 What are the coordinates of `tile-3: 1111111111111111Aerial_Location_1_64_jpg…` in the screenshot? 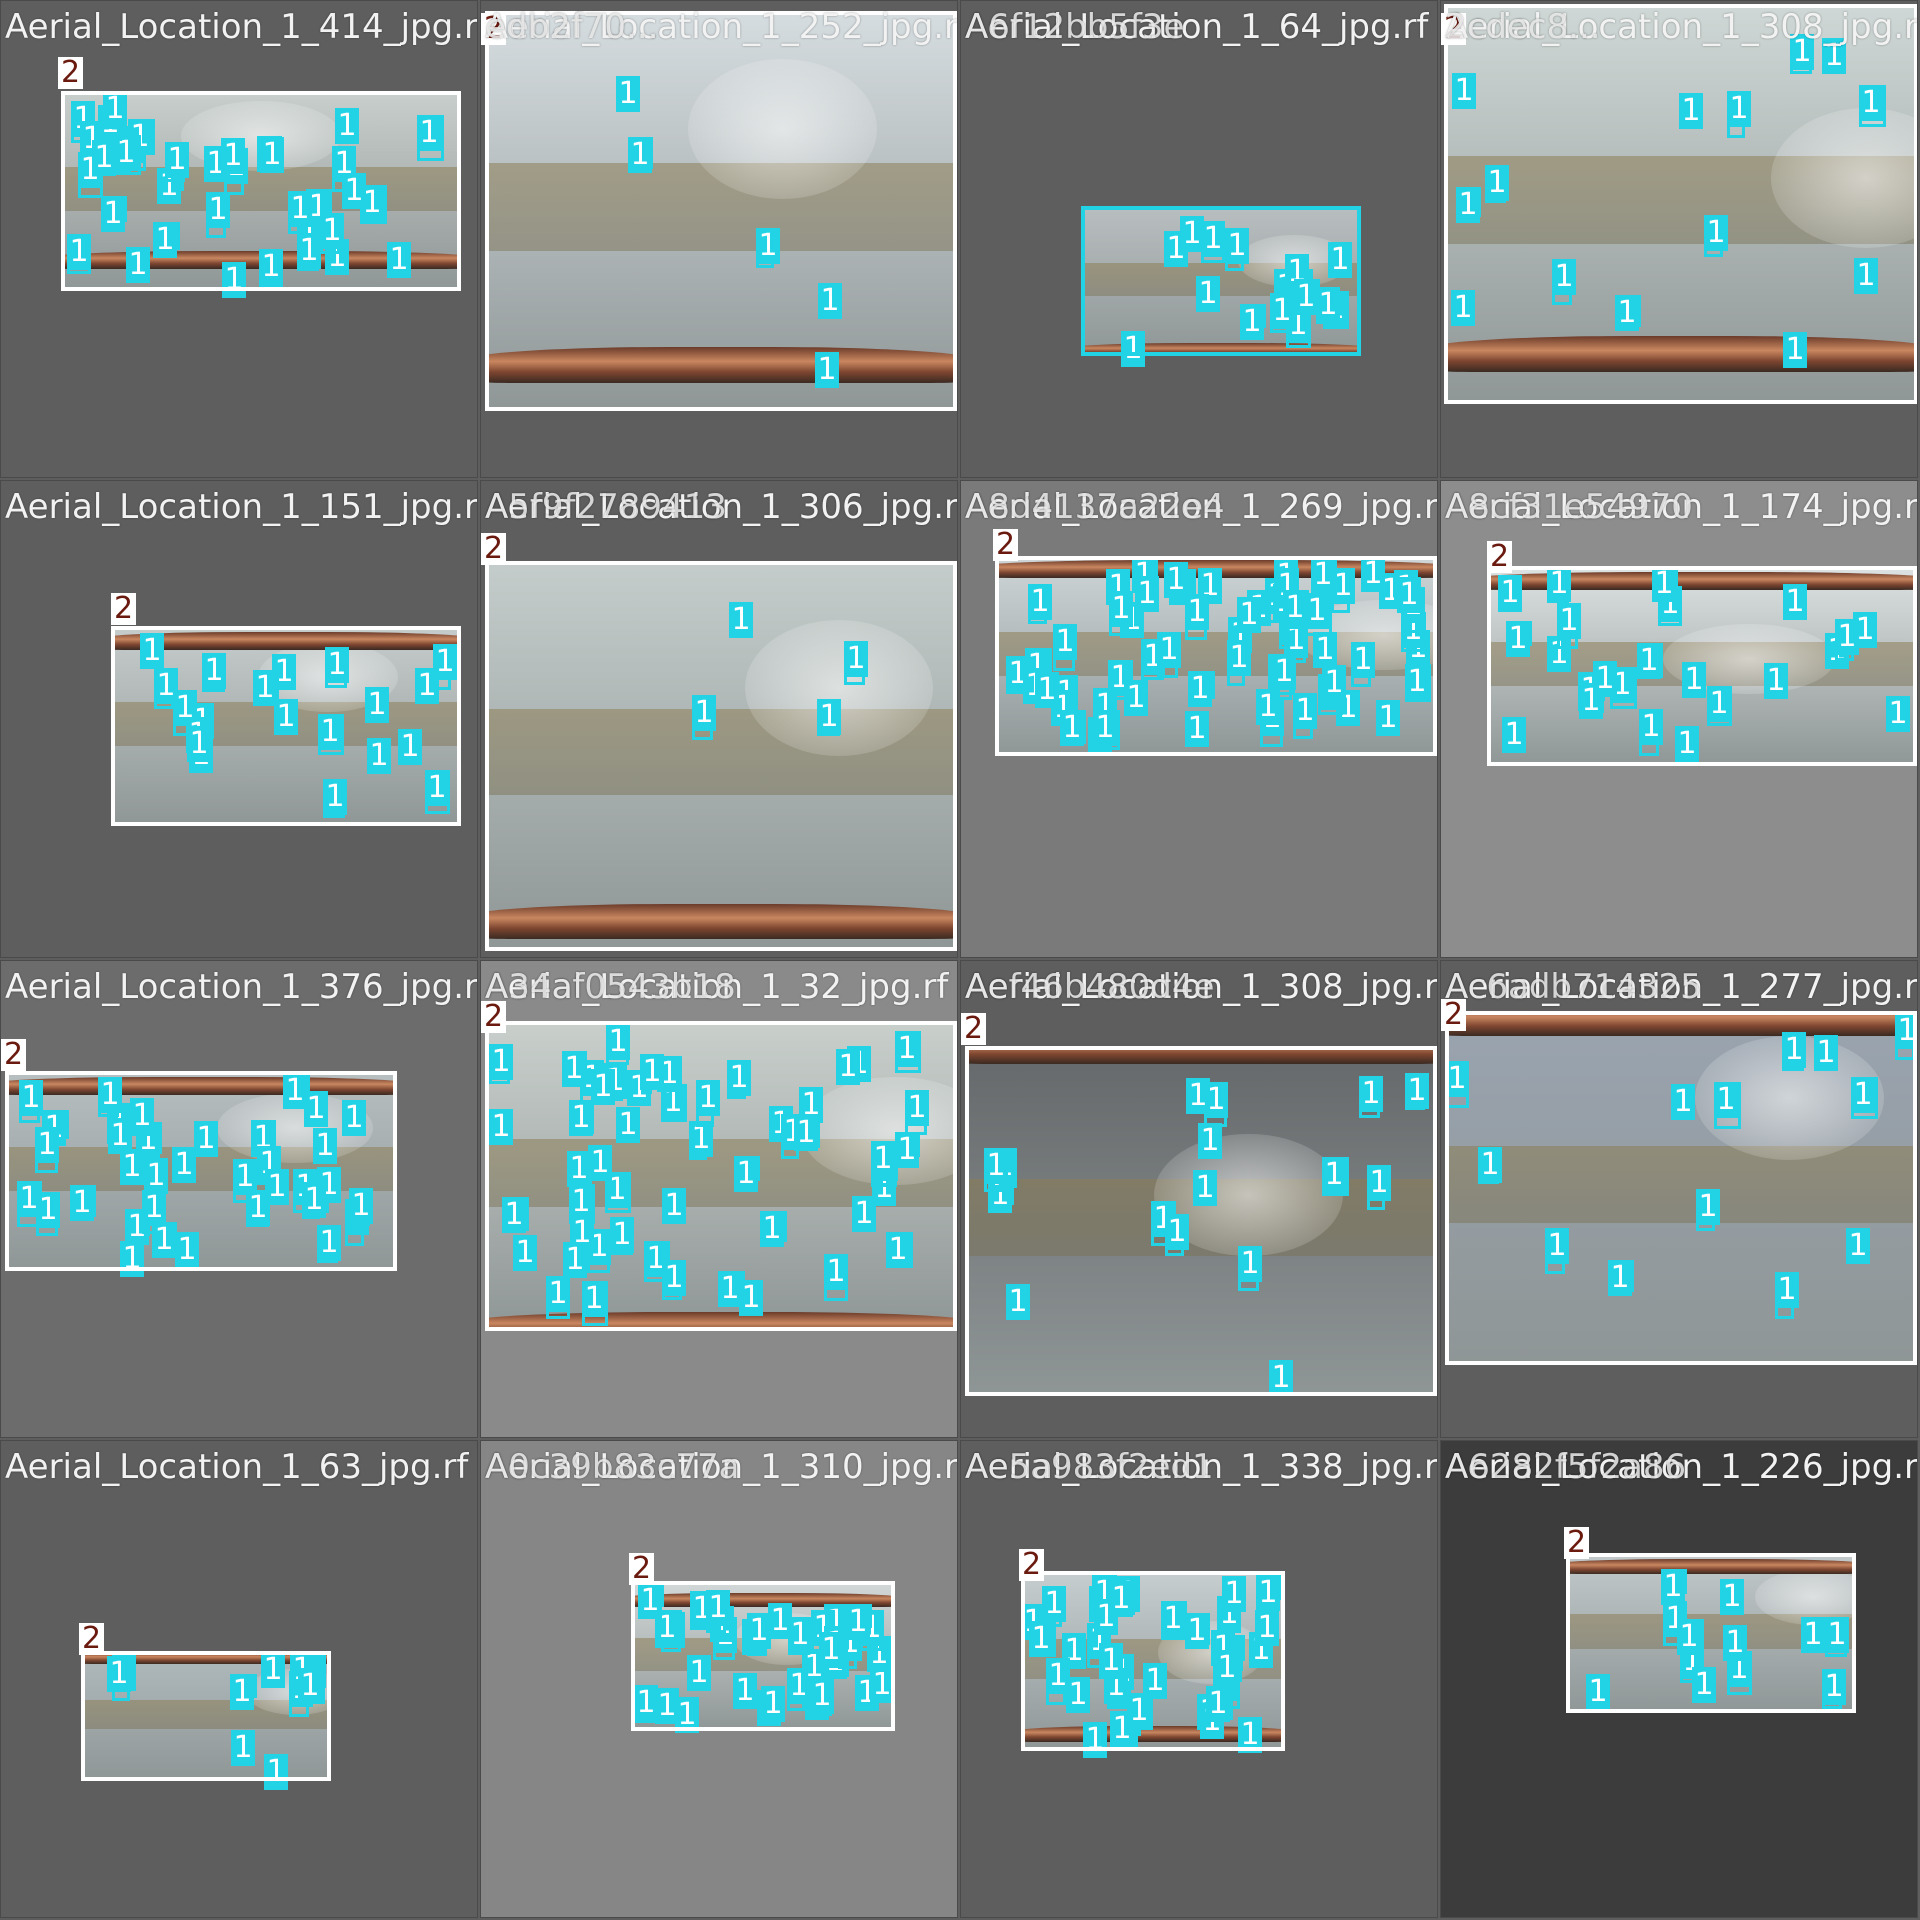 It's located at (1199, 239).